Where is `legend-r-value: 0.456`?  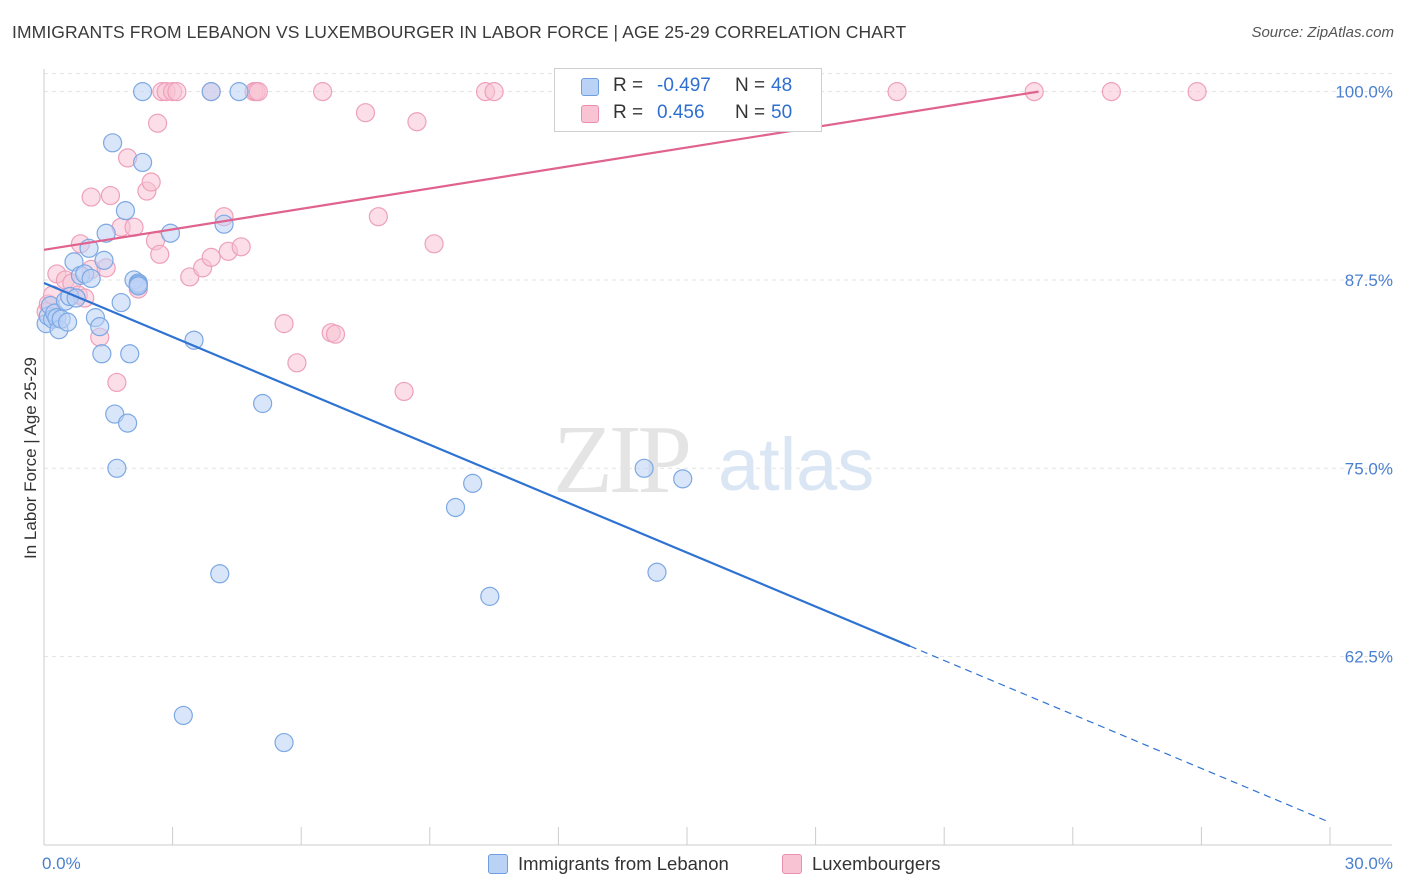
legend-r-value: 0.456 is located at coordinates (681, 112).